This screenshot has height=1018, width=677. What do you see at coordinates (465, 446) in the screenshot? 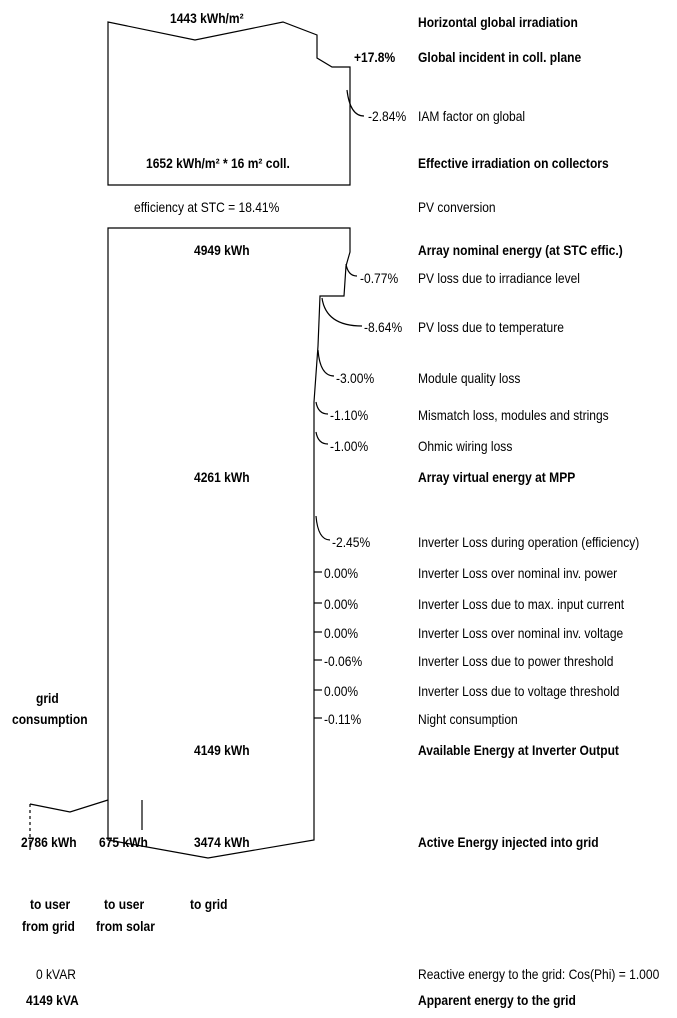
I see `ohmic-loss-label: Ohmic wiring loss` at bounding box center [465, 446].